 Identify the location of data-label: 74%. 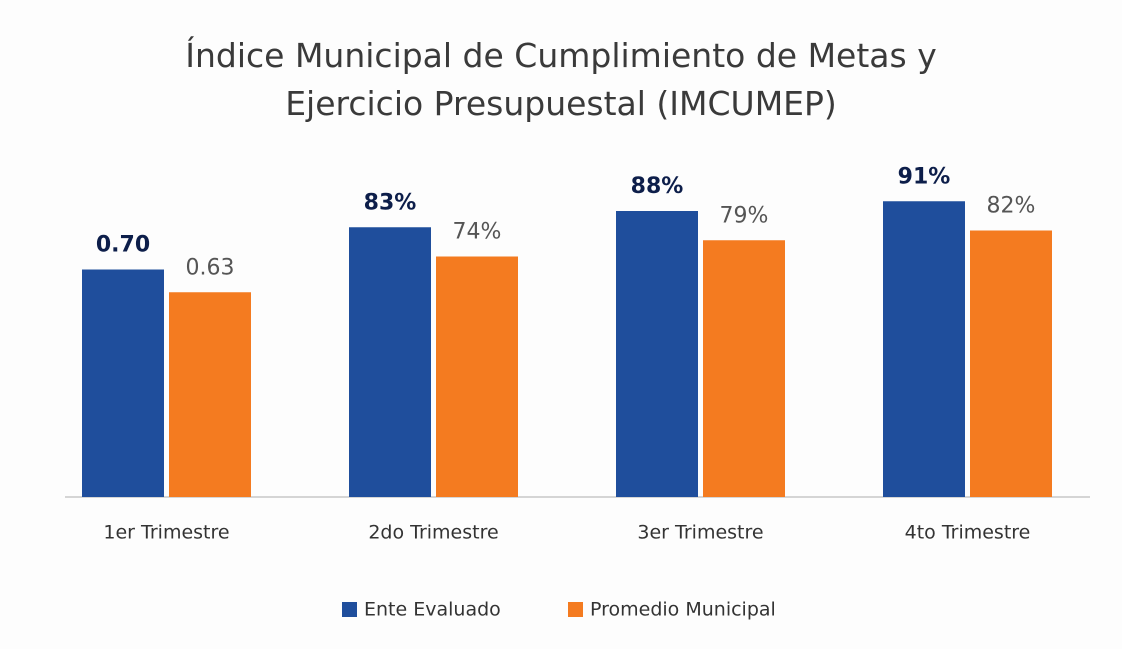
(477, 232).